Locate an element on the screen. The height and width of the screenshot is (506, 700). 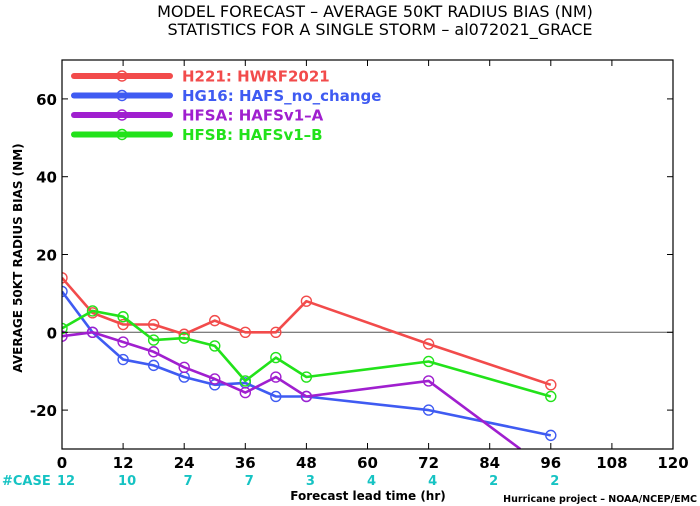
x-tick-label: 72 is located at coordinates (428, 463).